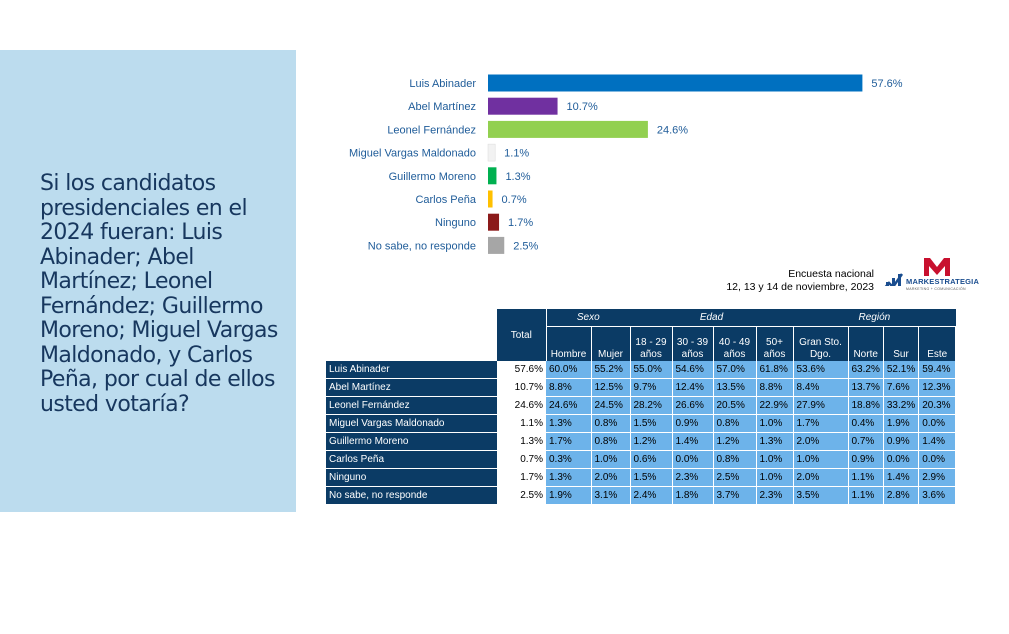  Describe the element at coordinates (693, 441) in the screenshot. I see `value-cell: 1.4%` at that location.